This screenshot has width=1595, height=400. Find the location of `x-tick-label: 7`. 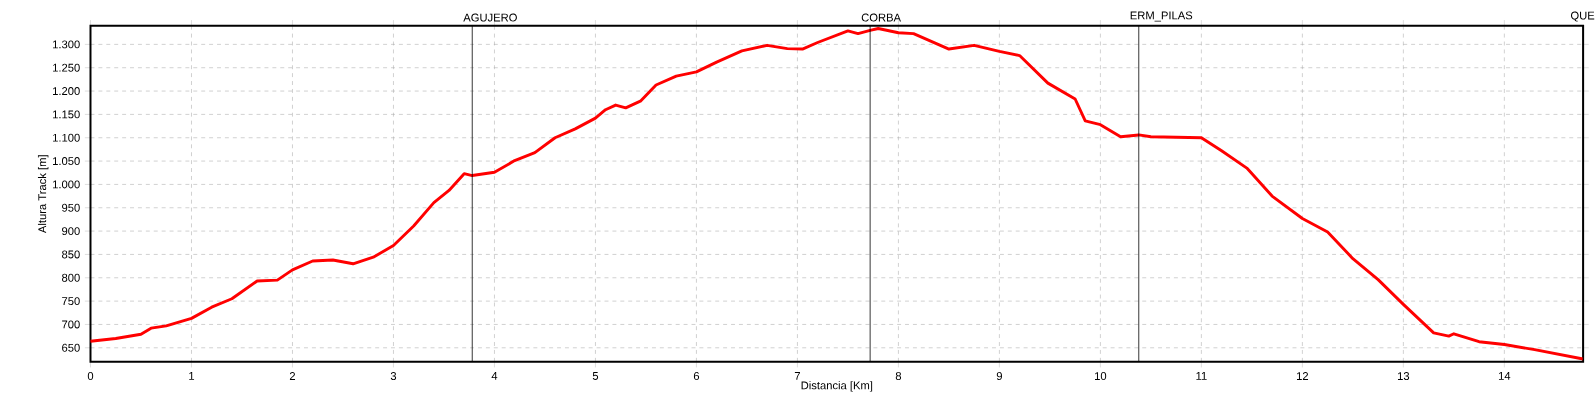

x-tick-label: 7 is located at coordinates (797, 375).